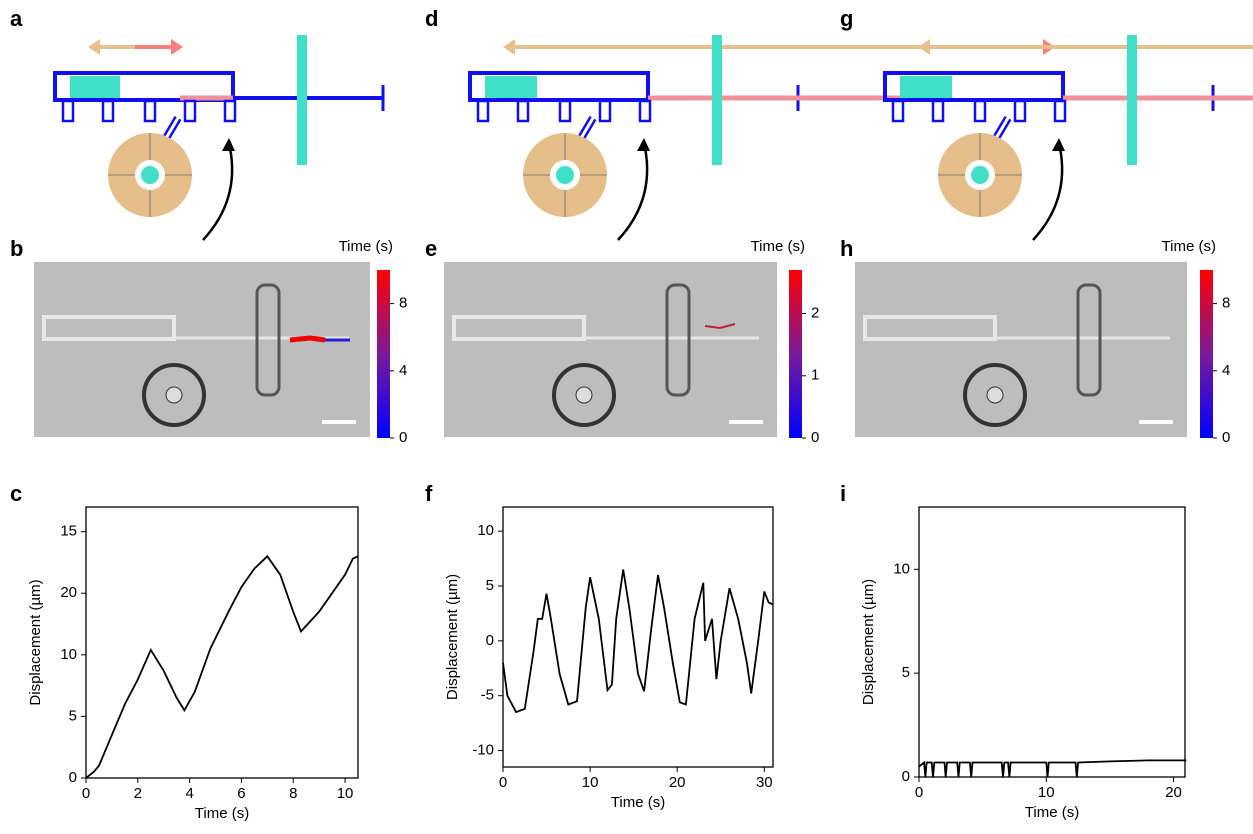  What do you see at coordinates (189, 793) in the screenshot?
I see `x-tick-label: 4` at bounding box center [189, 793].